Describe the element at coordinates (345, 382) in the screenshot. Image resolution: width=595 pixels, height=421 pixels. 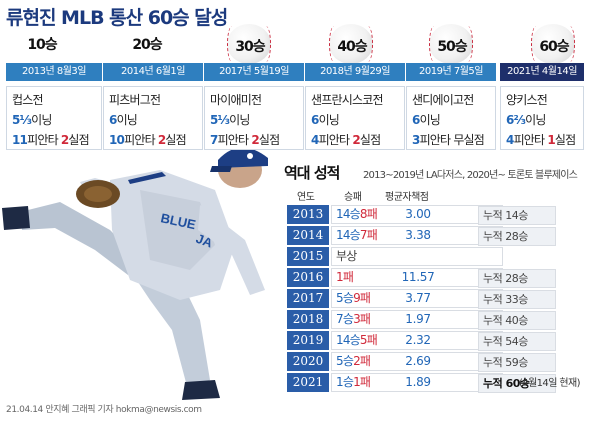
I see `wins-cell: 1승` at that location.